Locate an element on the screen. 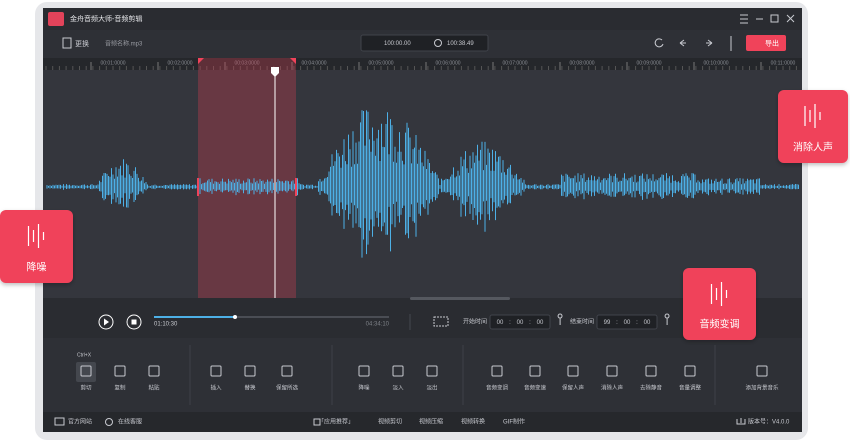  tool-label: 插入 is located at coordinates (216, 387).